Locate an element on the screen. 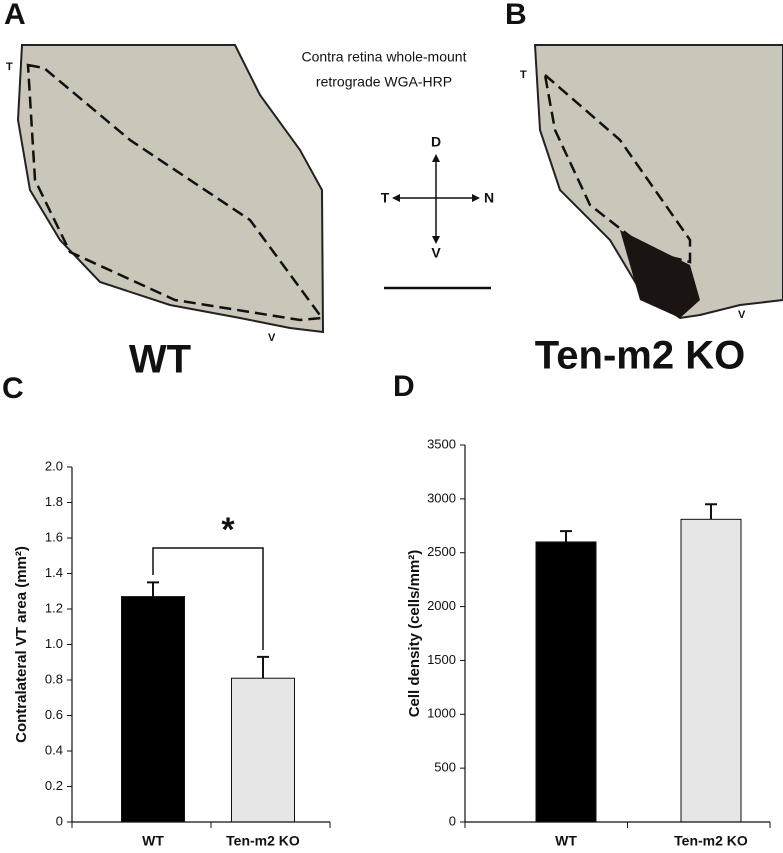  panel-label: WT is located at coordinates (160, 360).